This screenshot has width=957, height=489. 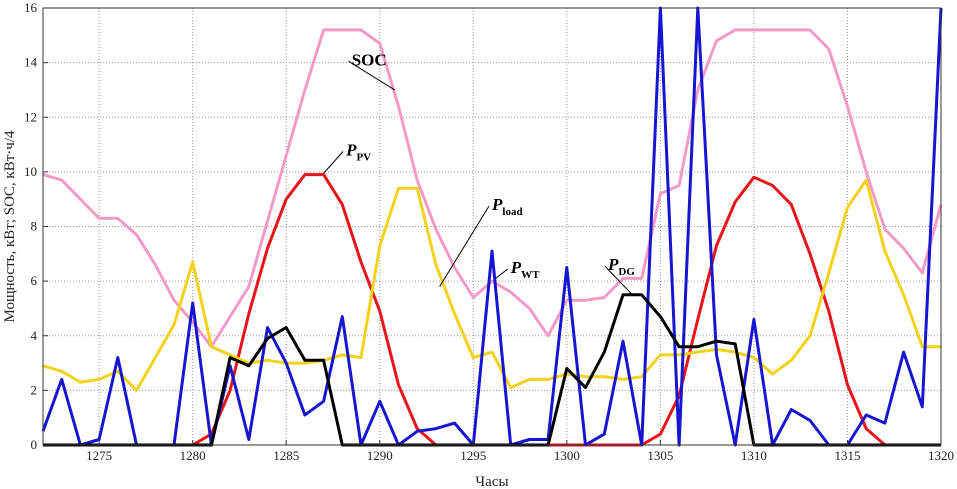 What do you see at coordinates (491, 481) in the screenshot?
I see `x-axis-label: Часы` at bounding box center [491, 481].